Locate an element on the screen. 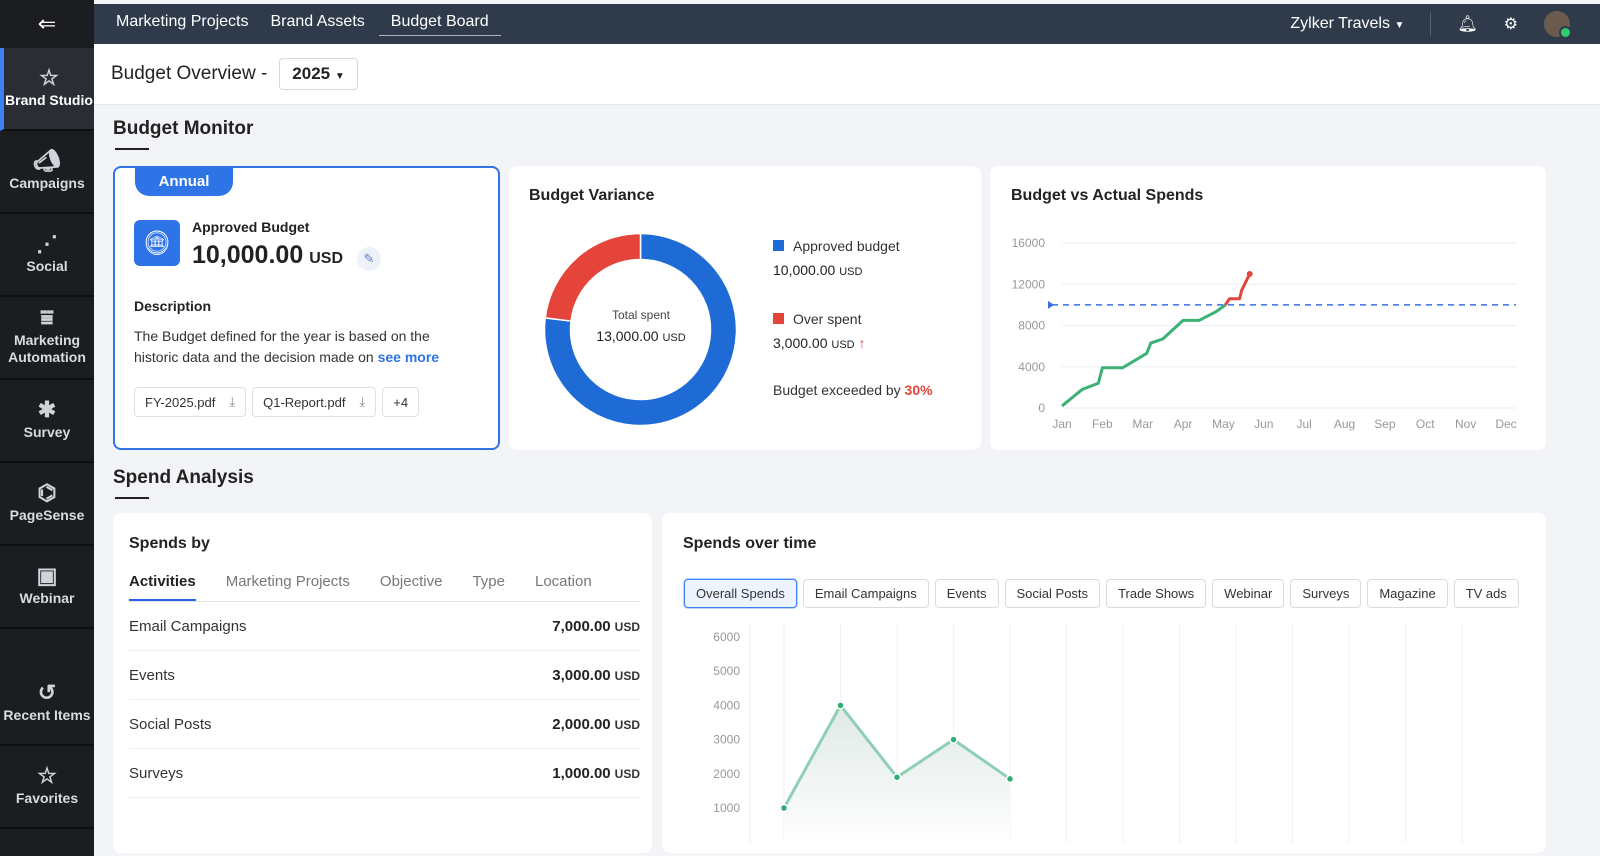 The image size is (1600, 856). bell-icon: 🔔︎ is located at coordinates (1467, 24).